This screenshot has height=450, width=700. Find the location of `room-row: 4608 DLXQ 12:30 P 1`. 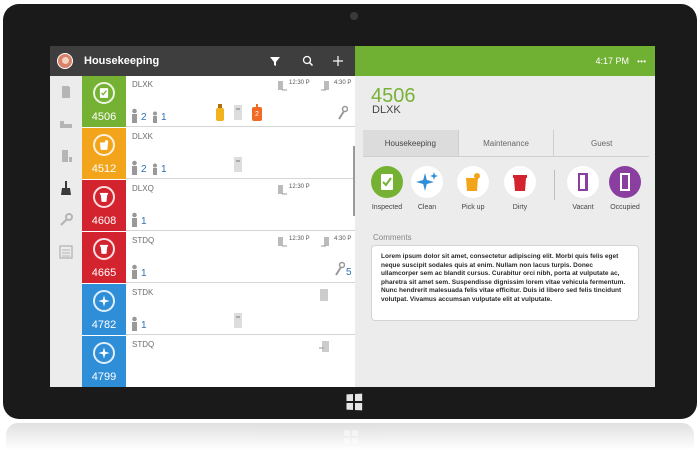

room-row: 4608 DLXQ 12:30 P 1 is located at coordinates (218, 205).